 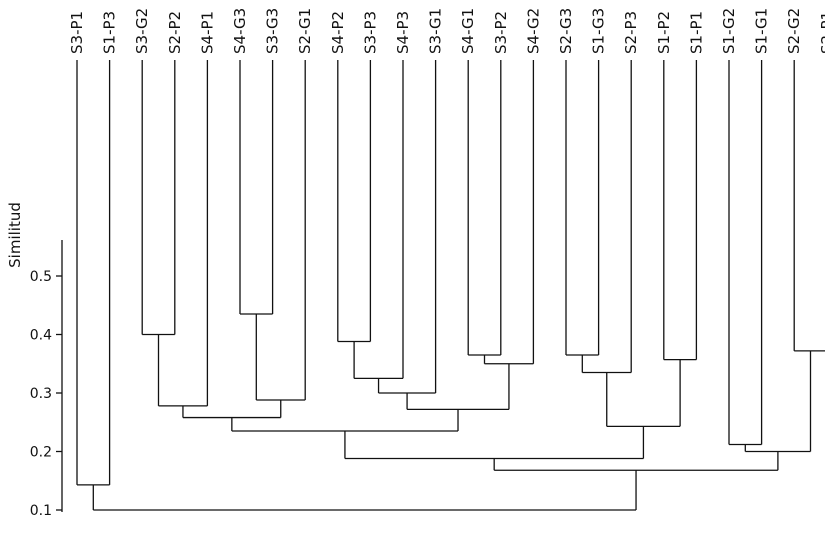 What do you see at coordinates (370, 32) in the screenshot?
I see `leaf-label: S3-P3` at bounding box center [370, 32].